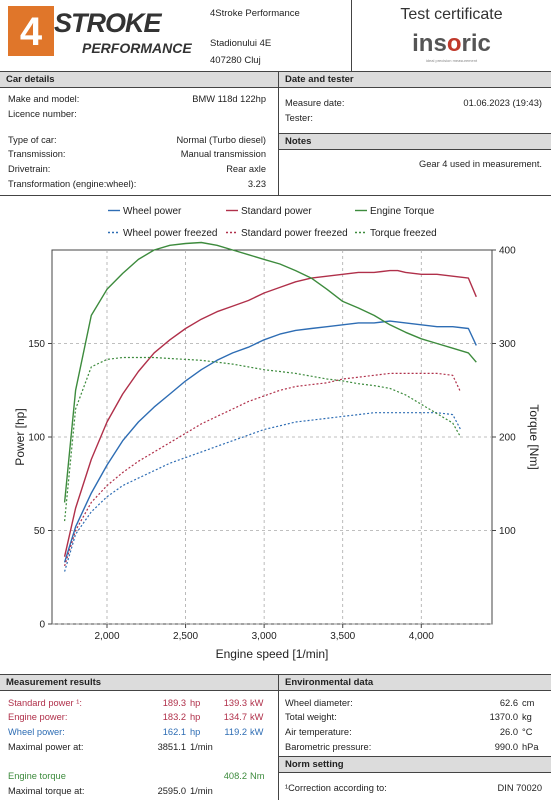 The width and height of the screenshot is (551, 800). I want to click on result-value-1: 162.1, so click(174, 732).